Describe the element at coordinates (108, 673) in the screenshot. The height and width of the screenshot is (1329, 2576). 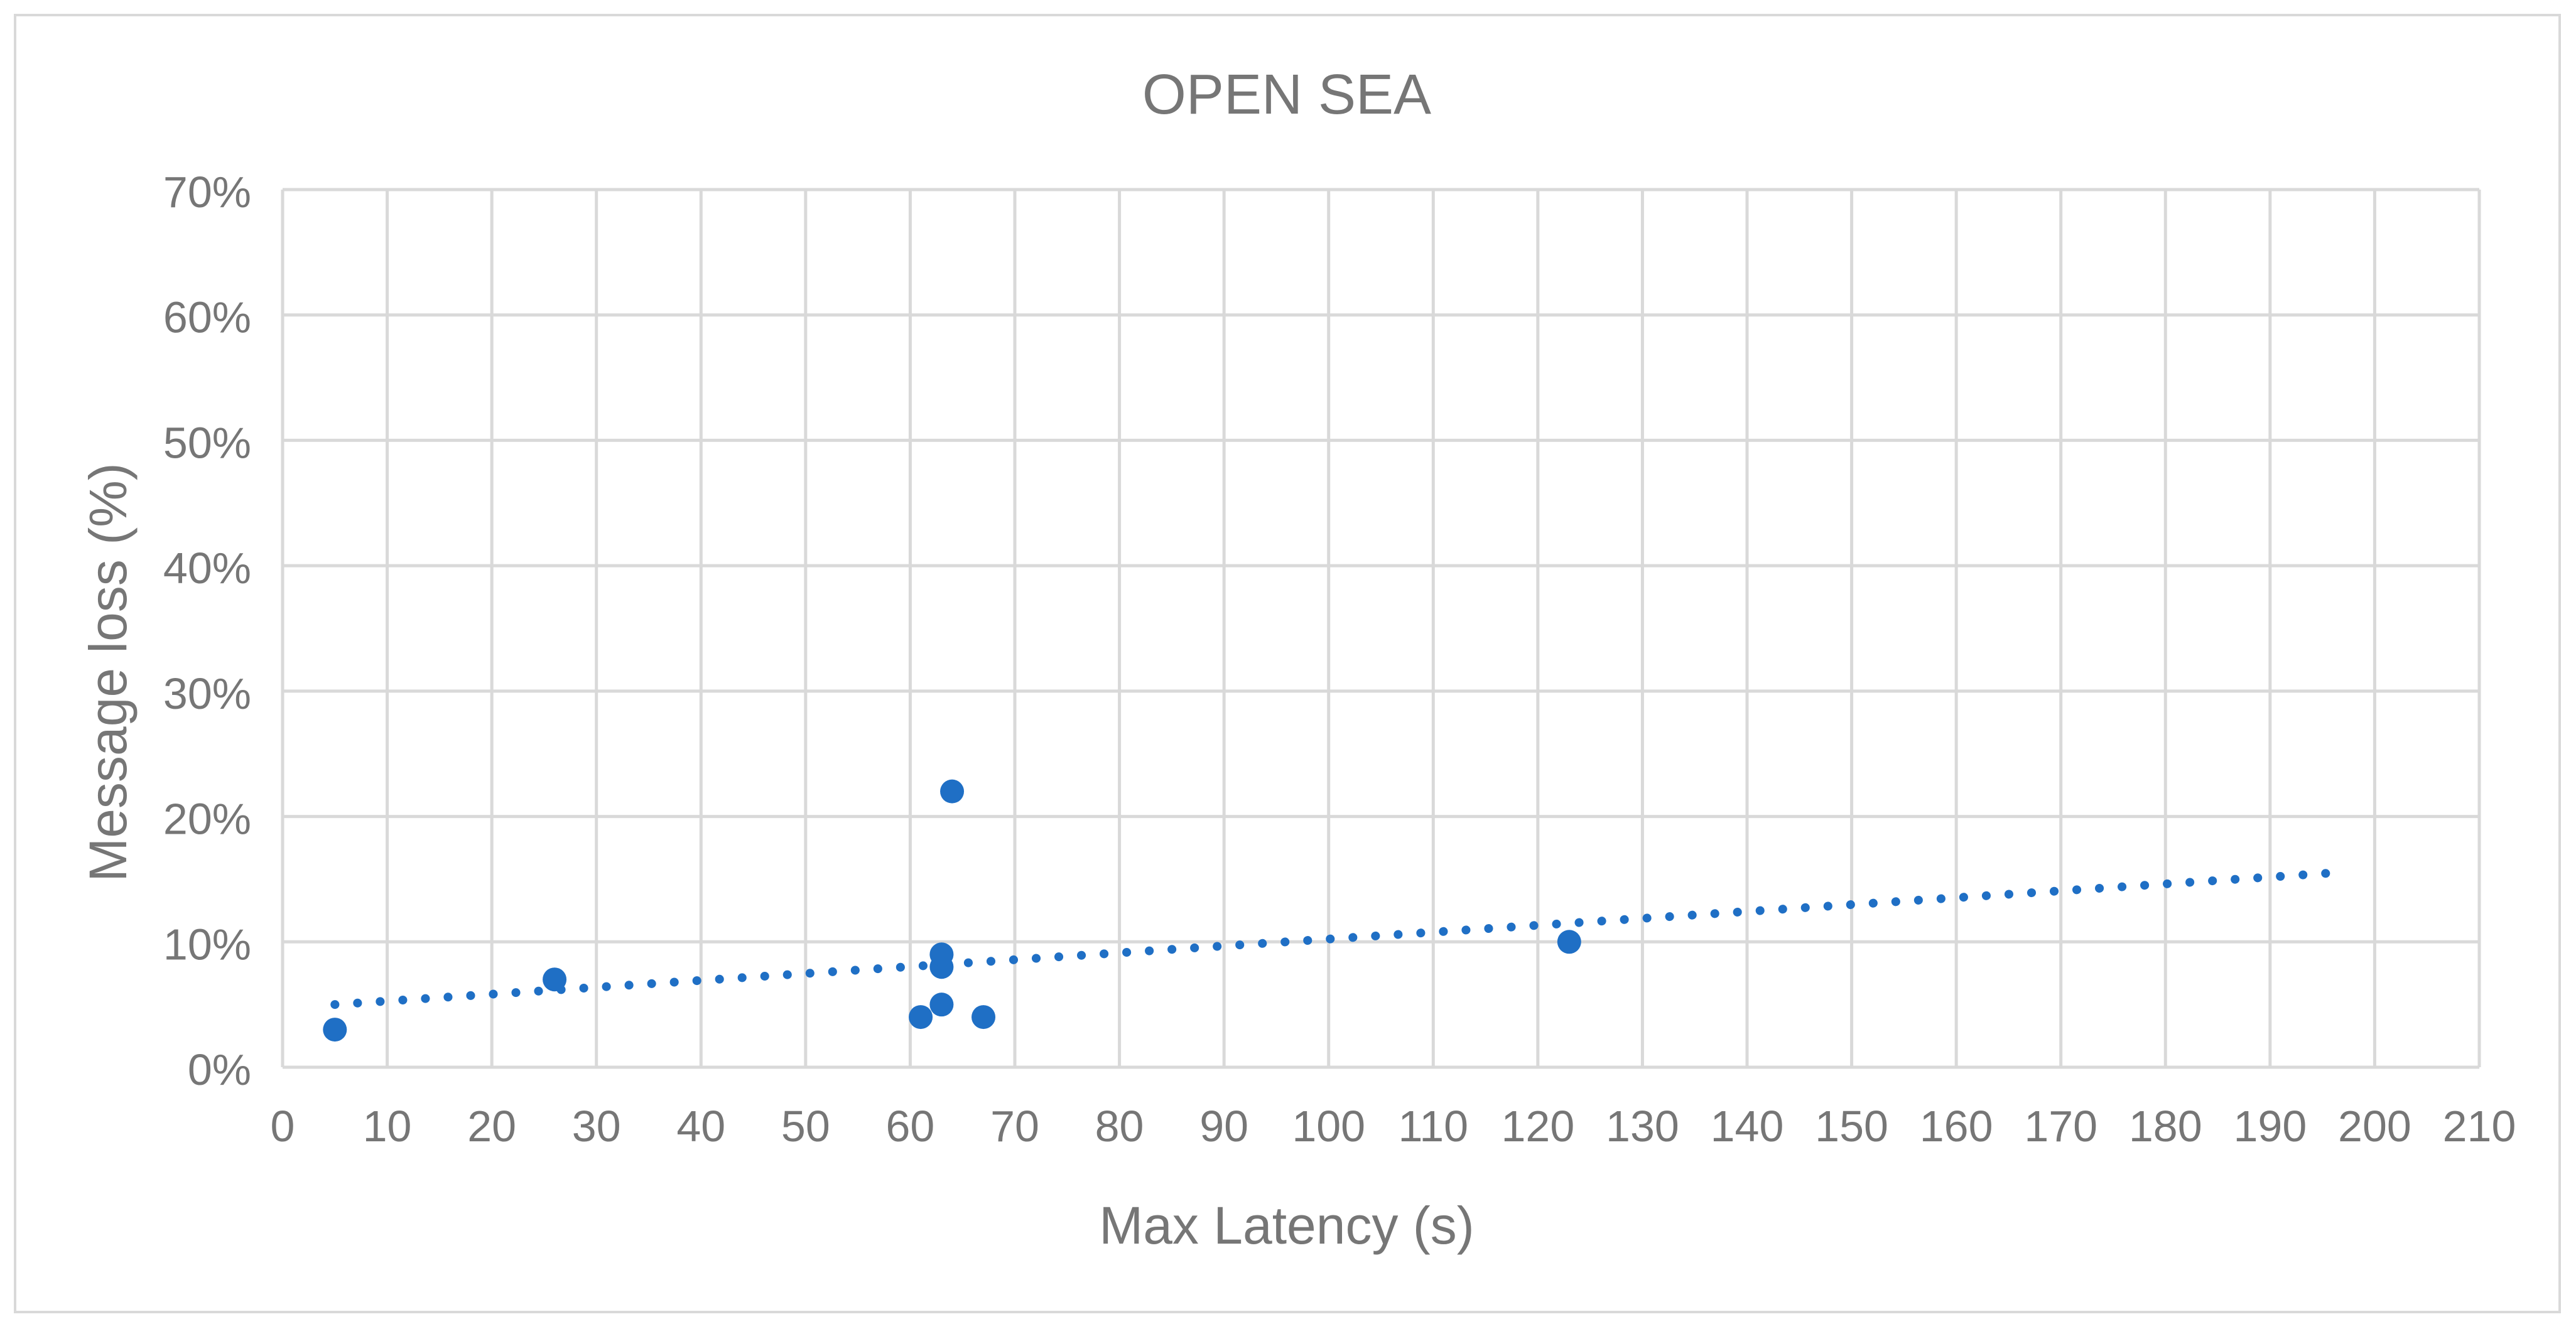
I see `y-axis-label: Message loss (%)` at that location.